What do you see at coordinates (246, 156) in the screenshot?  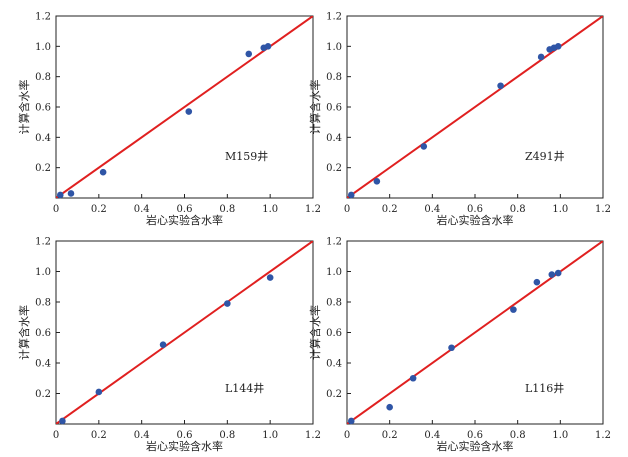 I see `well-label: M159井` at bounding box center [246, 156].